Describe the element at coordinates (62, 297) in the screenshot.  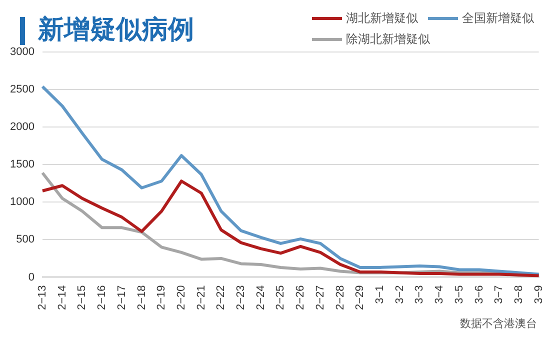
I see `x-tick-label: 2−14` at that location.